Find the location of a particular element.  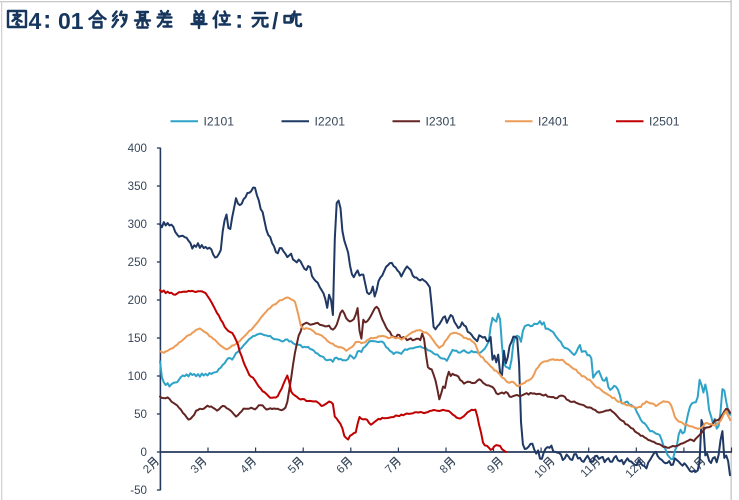

svg-text: 0 is located at coordinates (144, 452).